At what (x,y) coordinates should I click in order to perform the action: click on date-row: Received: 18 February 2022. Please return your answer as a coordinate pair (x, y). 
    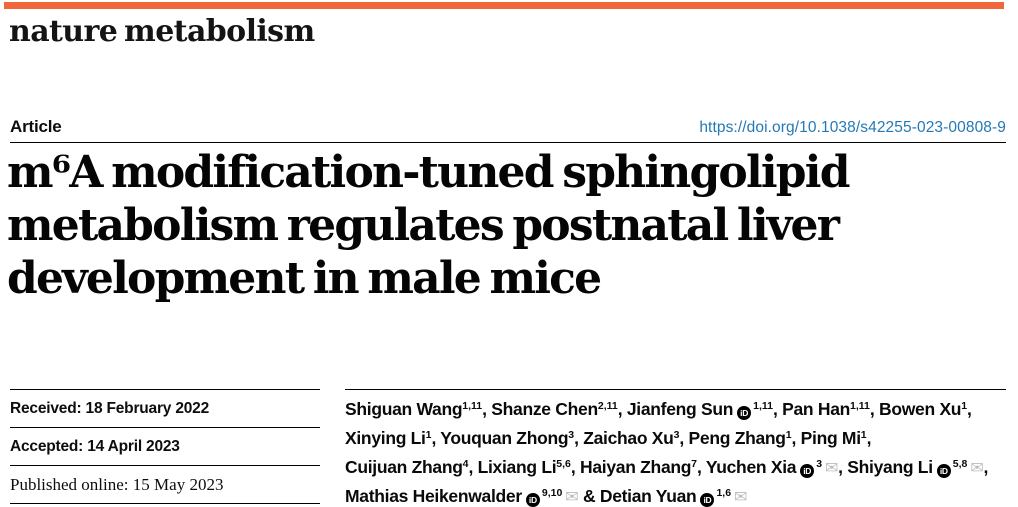
    Looking at the image, I should click on (165, 408).